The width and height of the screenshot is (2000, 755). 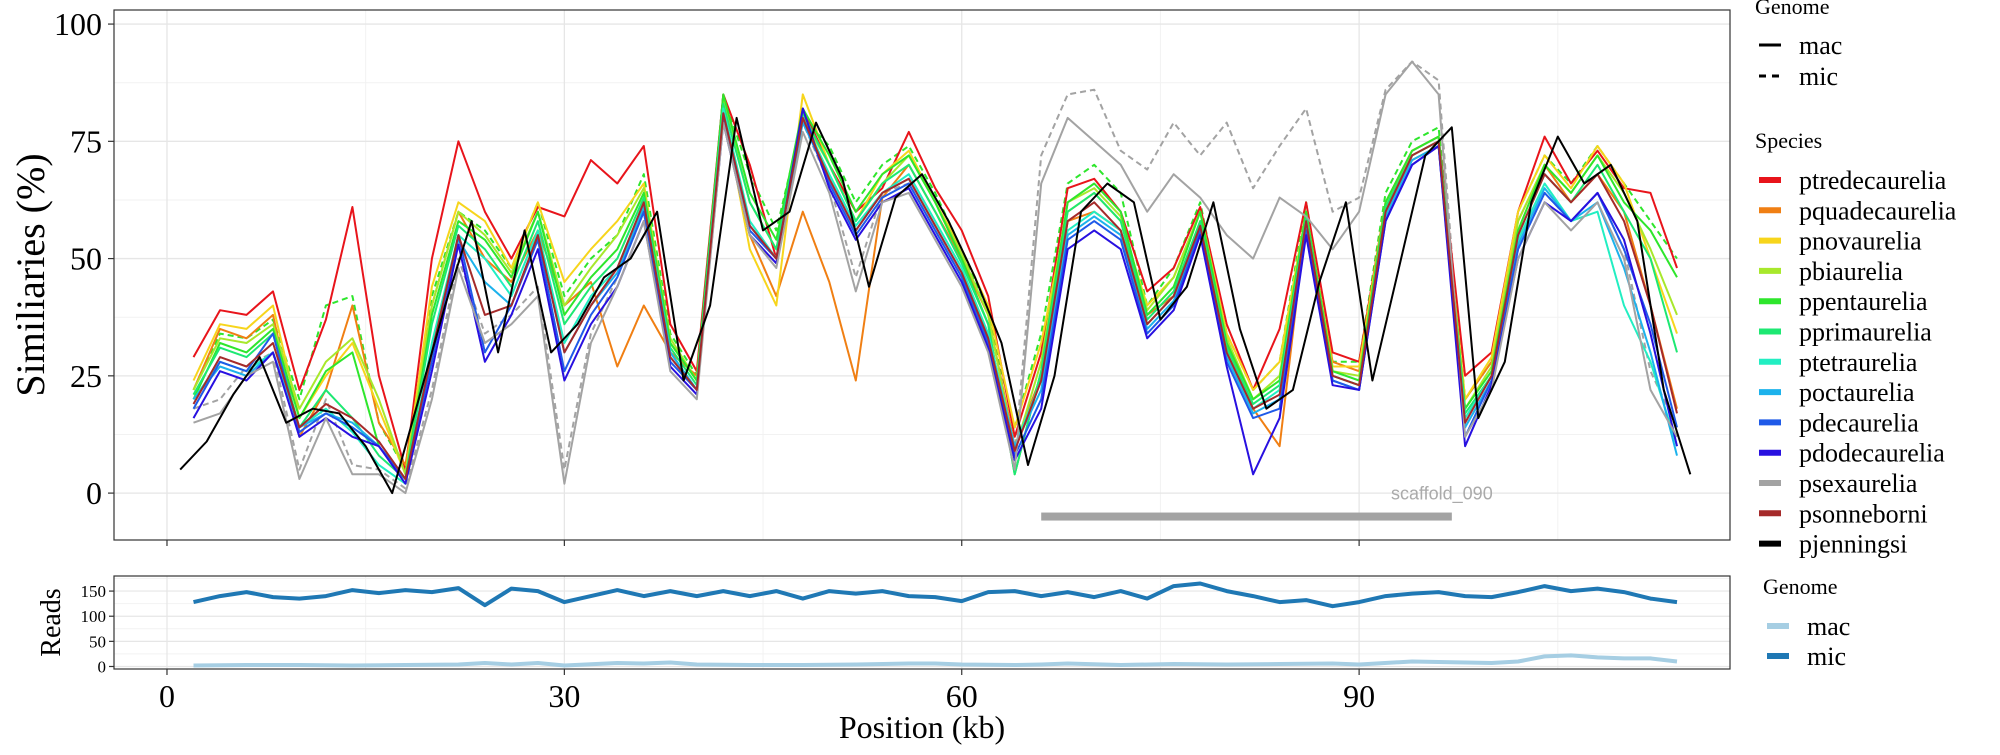 What do you see at coordinates (94, 616) in the screenshot?
I see `reads-y-tick-label: 100` at bounding box center [94, 616].